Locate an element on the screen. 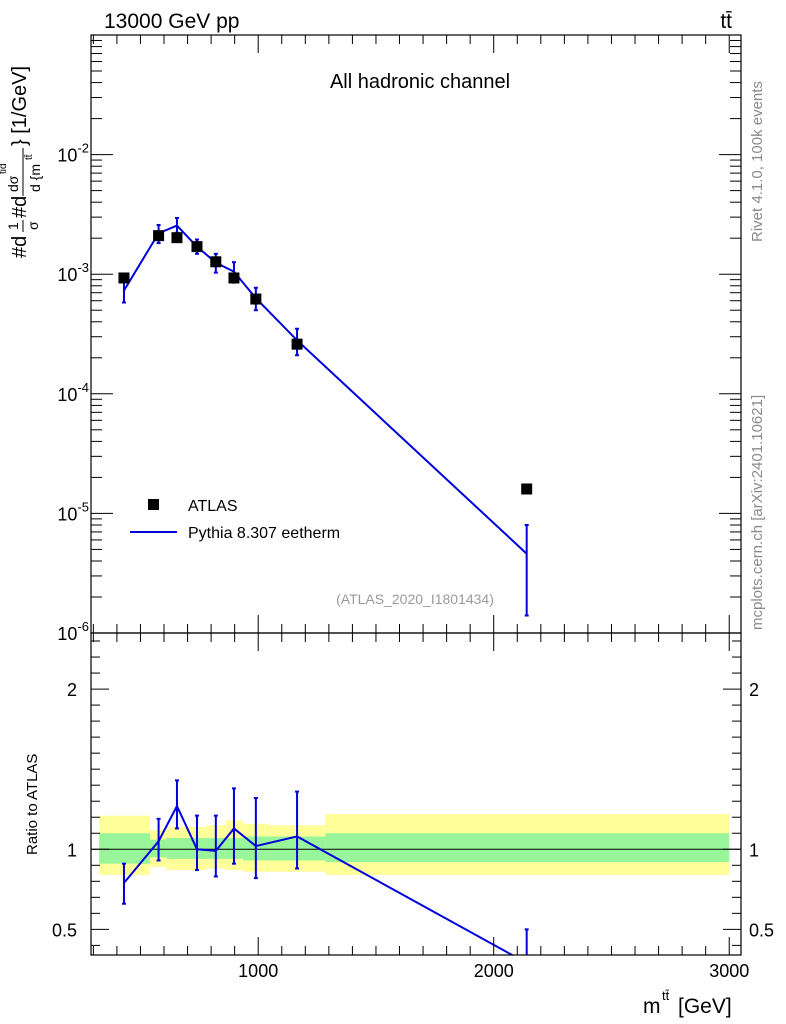  legend-atlas-marker is located at coordinates (153, 504).